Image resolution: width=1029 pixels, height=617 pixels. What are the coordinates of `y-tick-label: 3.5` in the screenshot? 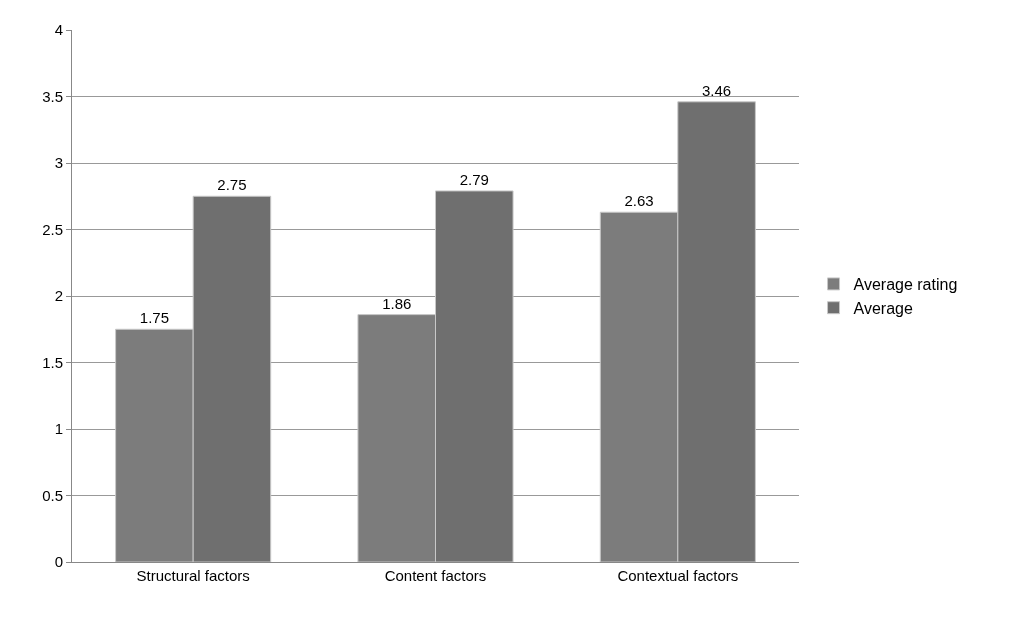 It's located at (52, 96).